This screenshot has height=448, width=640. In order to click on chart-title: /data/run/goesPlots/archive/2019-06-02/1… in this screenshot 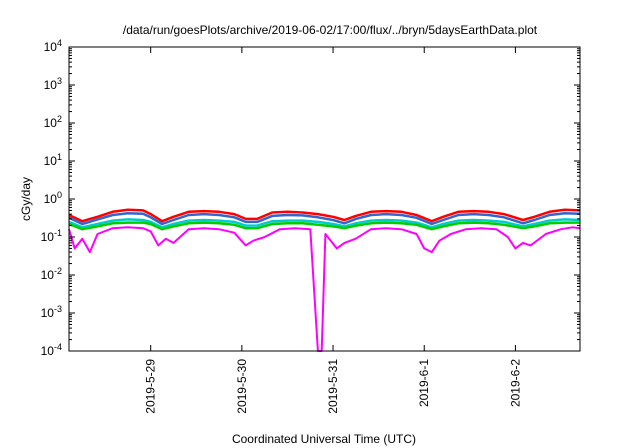, I will do `click(330, 30)`.